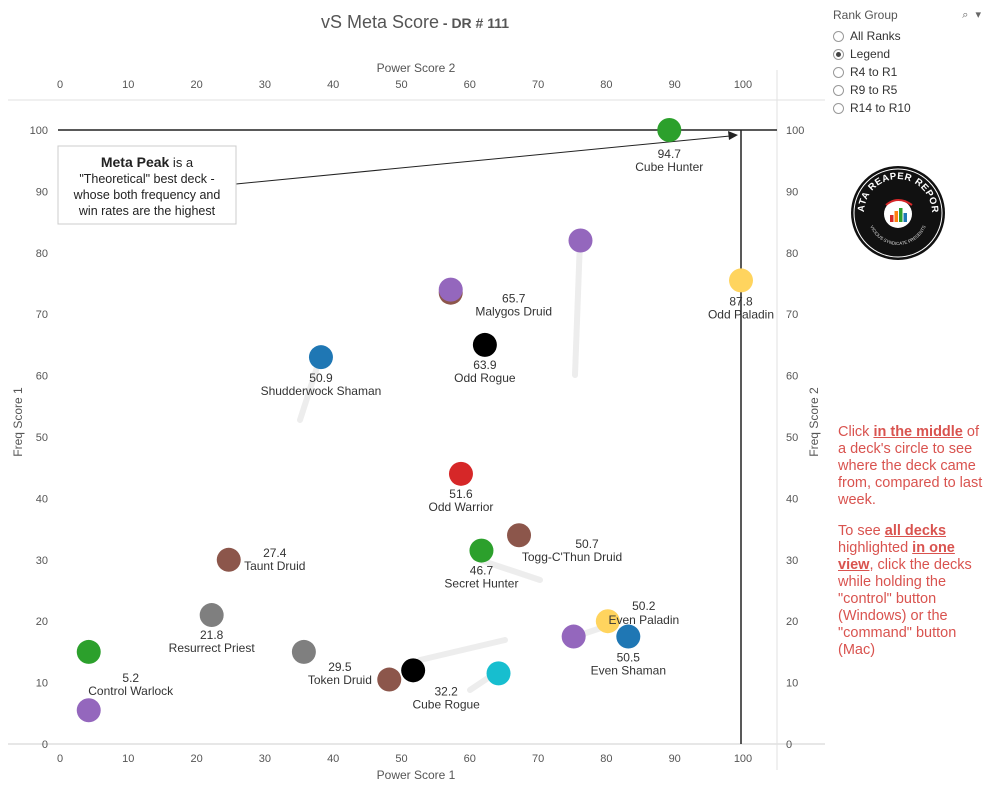 The image size is (990, 790). I want to click on rank-option-label: R14 to R10, so click(880, 108).